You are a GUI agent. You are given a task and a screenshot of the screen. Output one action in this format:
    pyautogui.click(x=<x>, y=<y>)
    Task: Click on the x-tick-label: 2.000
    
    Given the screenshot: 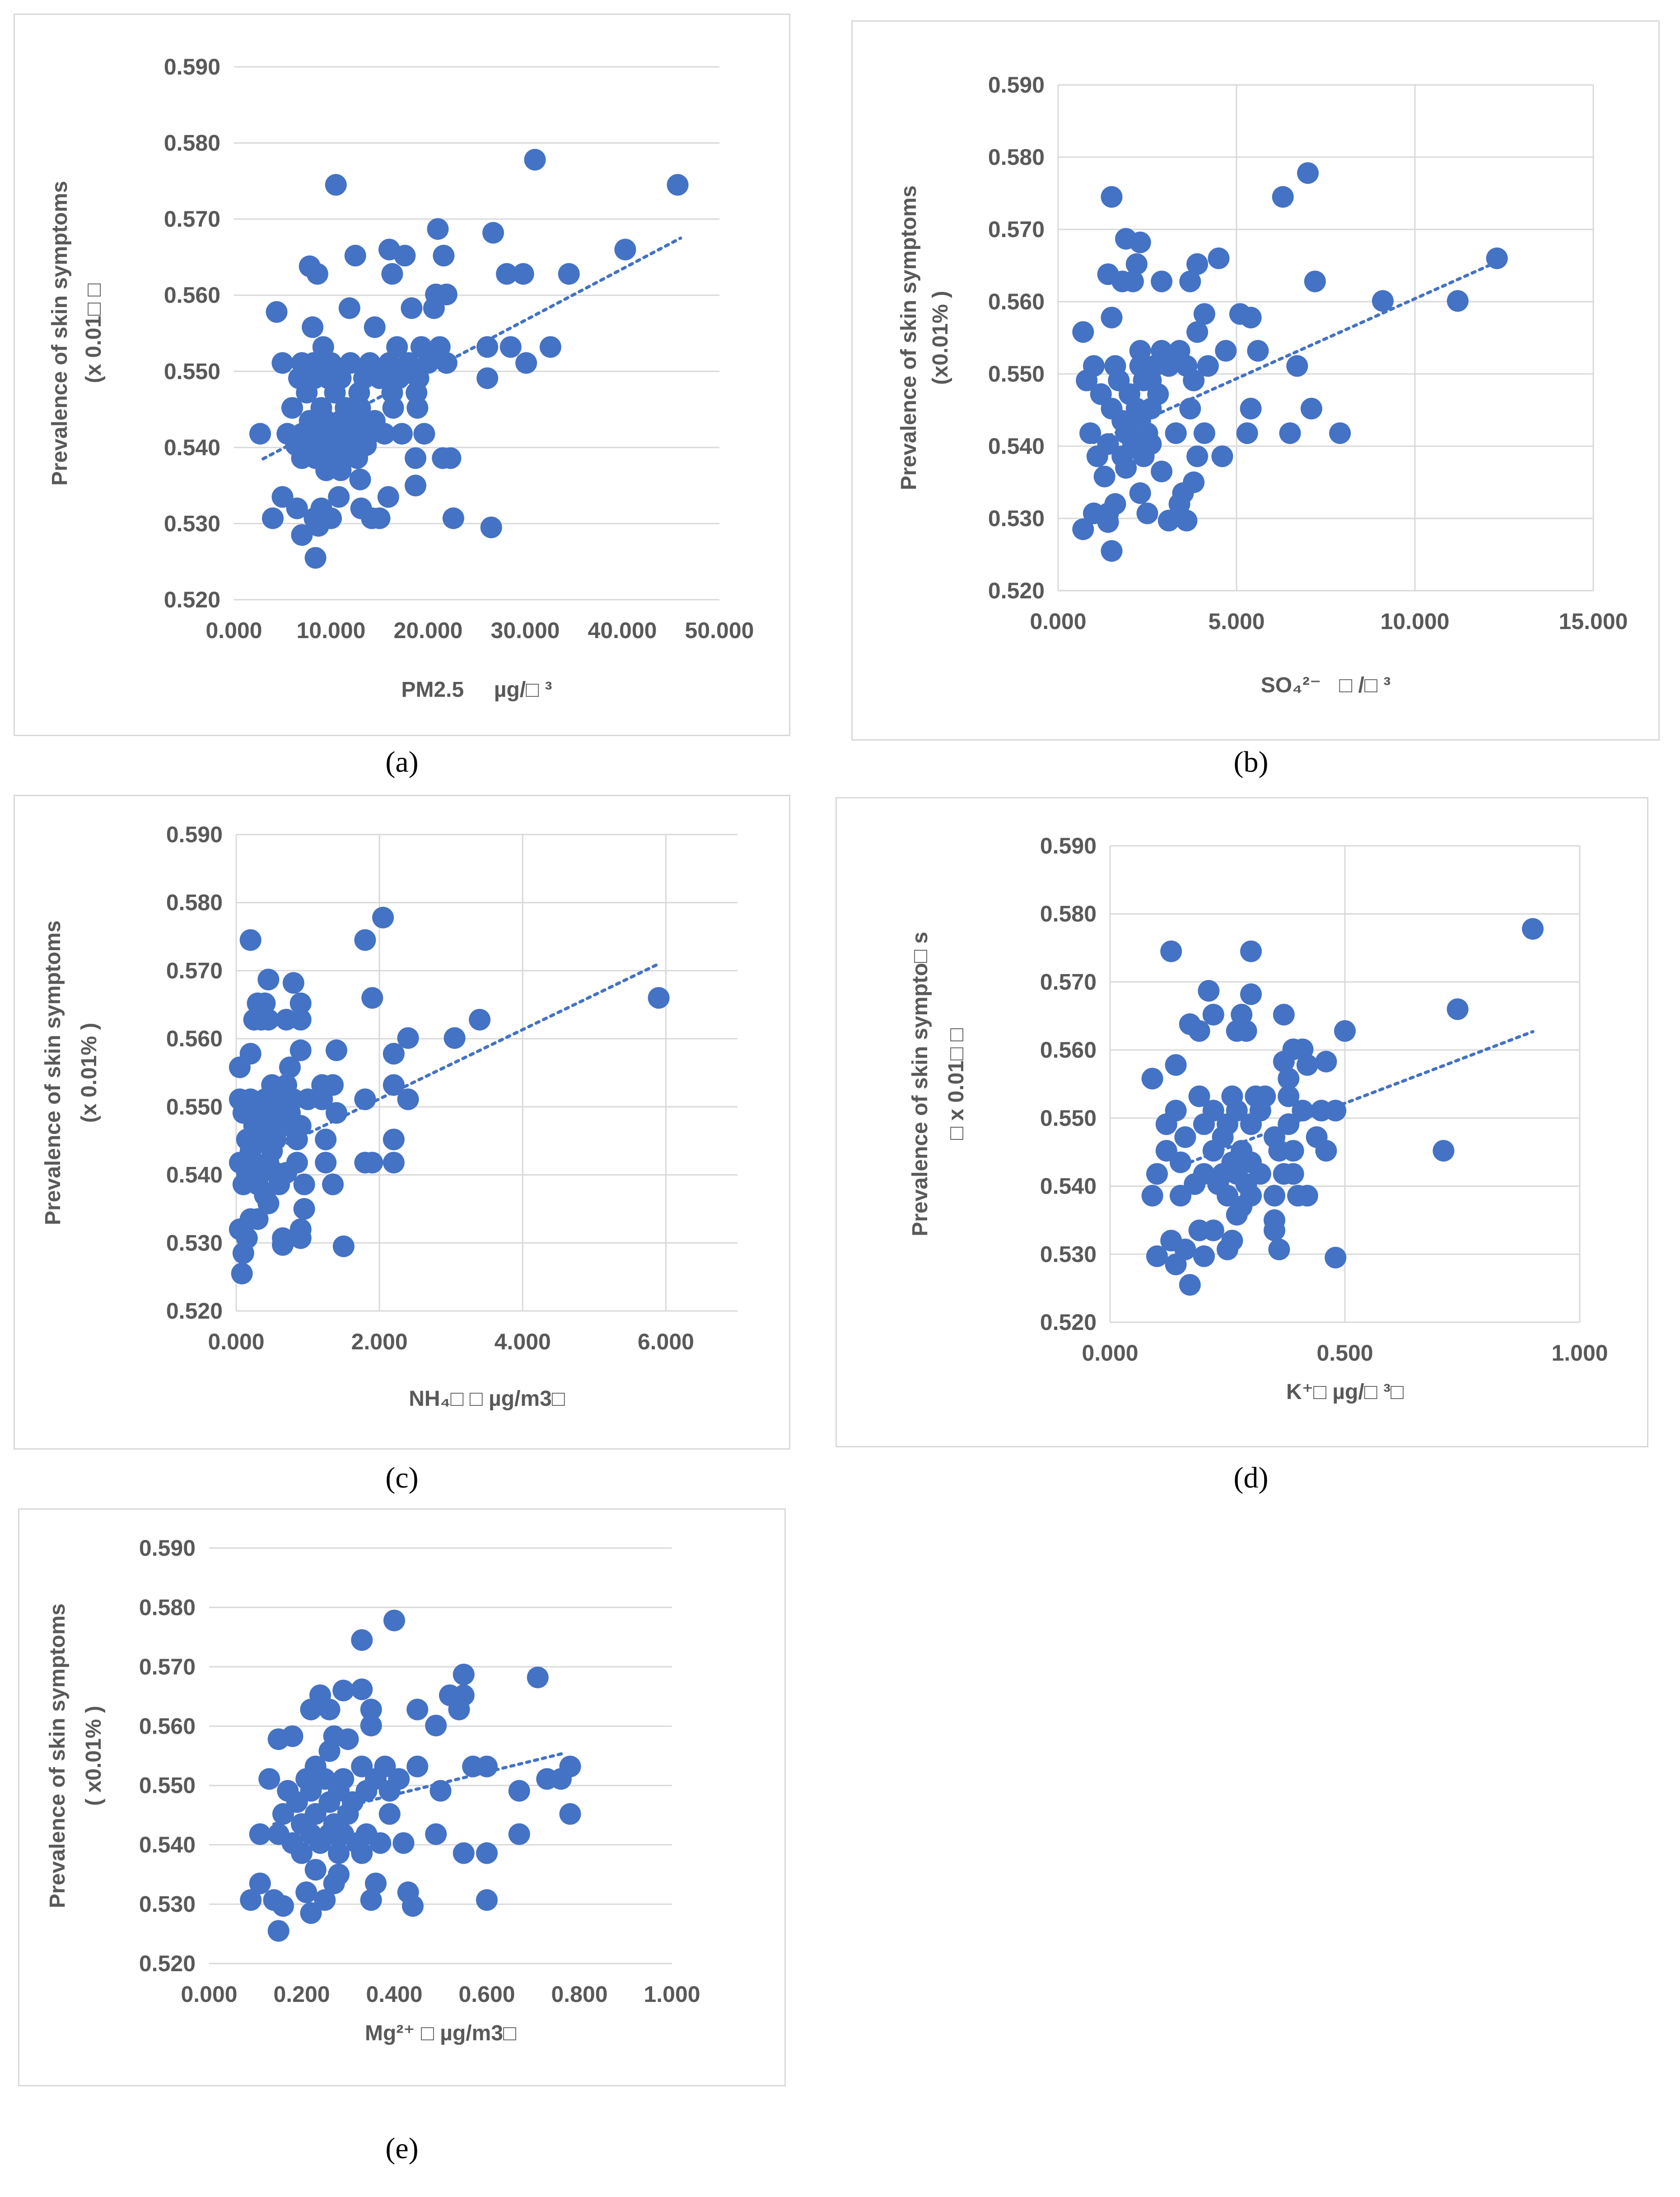 What is the action you would take?
    pyautogui.click(x=380, y=1341)
    